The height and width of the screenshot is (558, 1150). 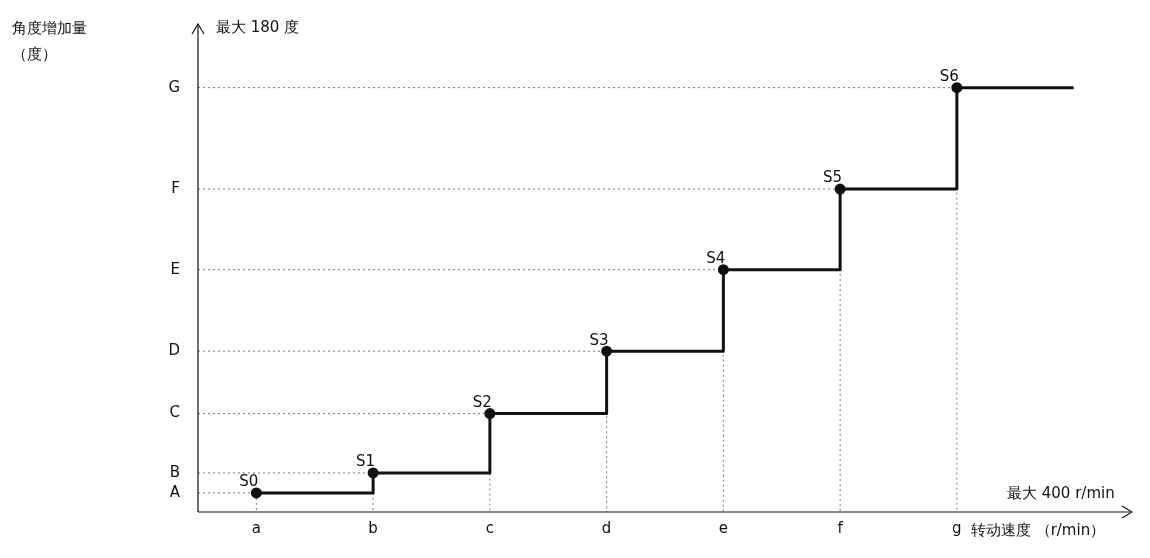 What do you see at coordinates (489, 527) in the screenshot?
I see `x-tick-label: c` at bounding box center [489, 527].